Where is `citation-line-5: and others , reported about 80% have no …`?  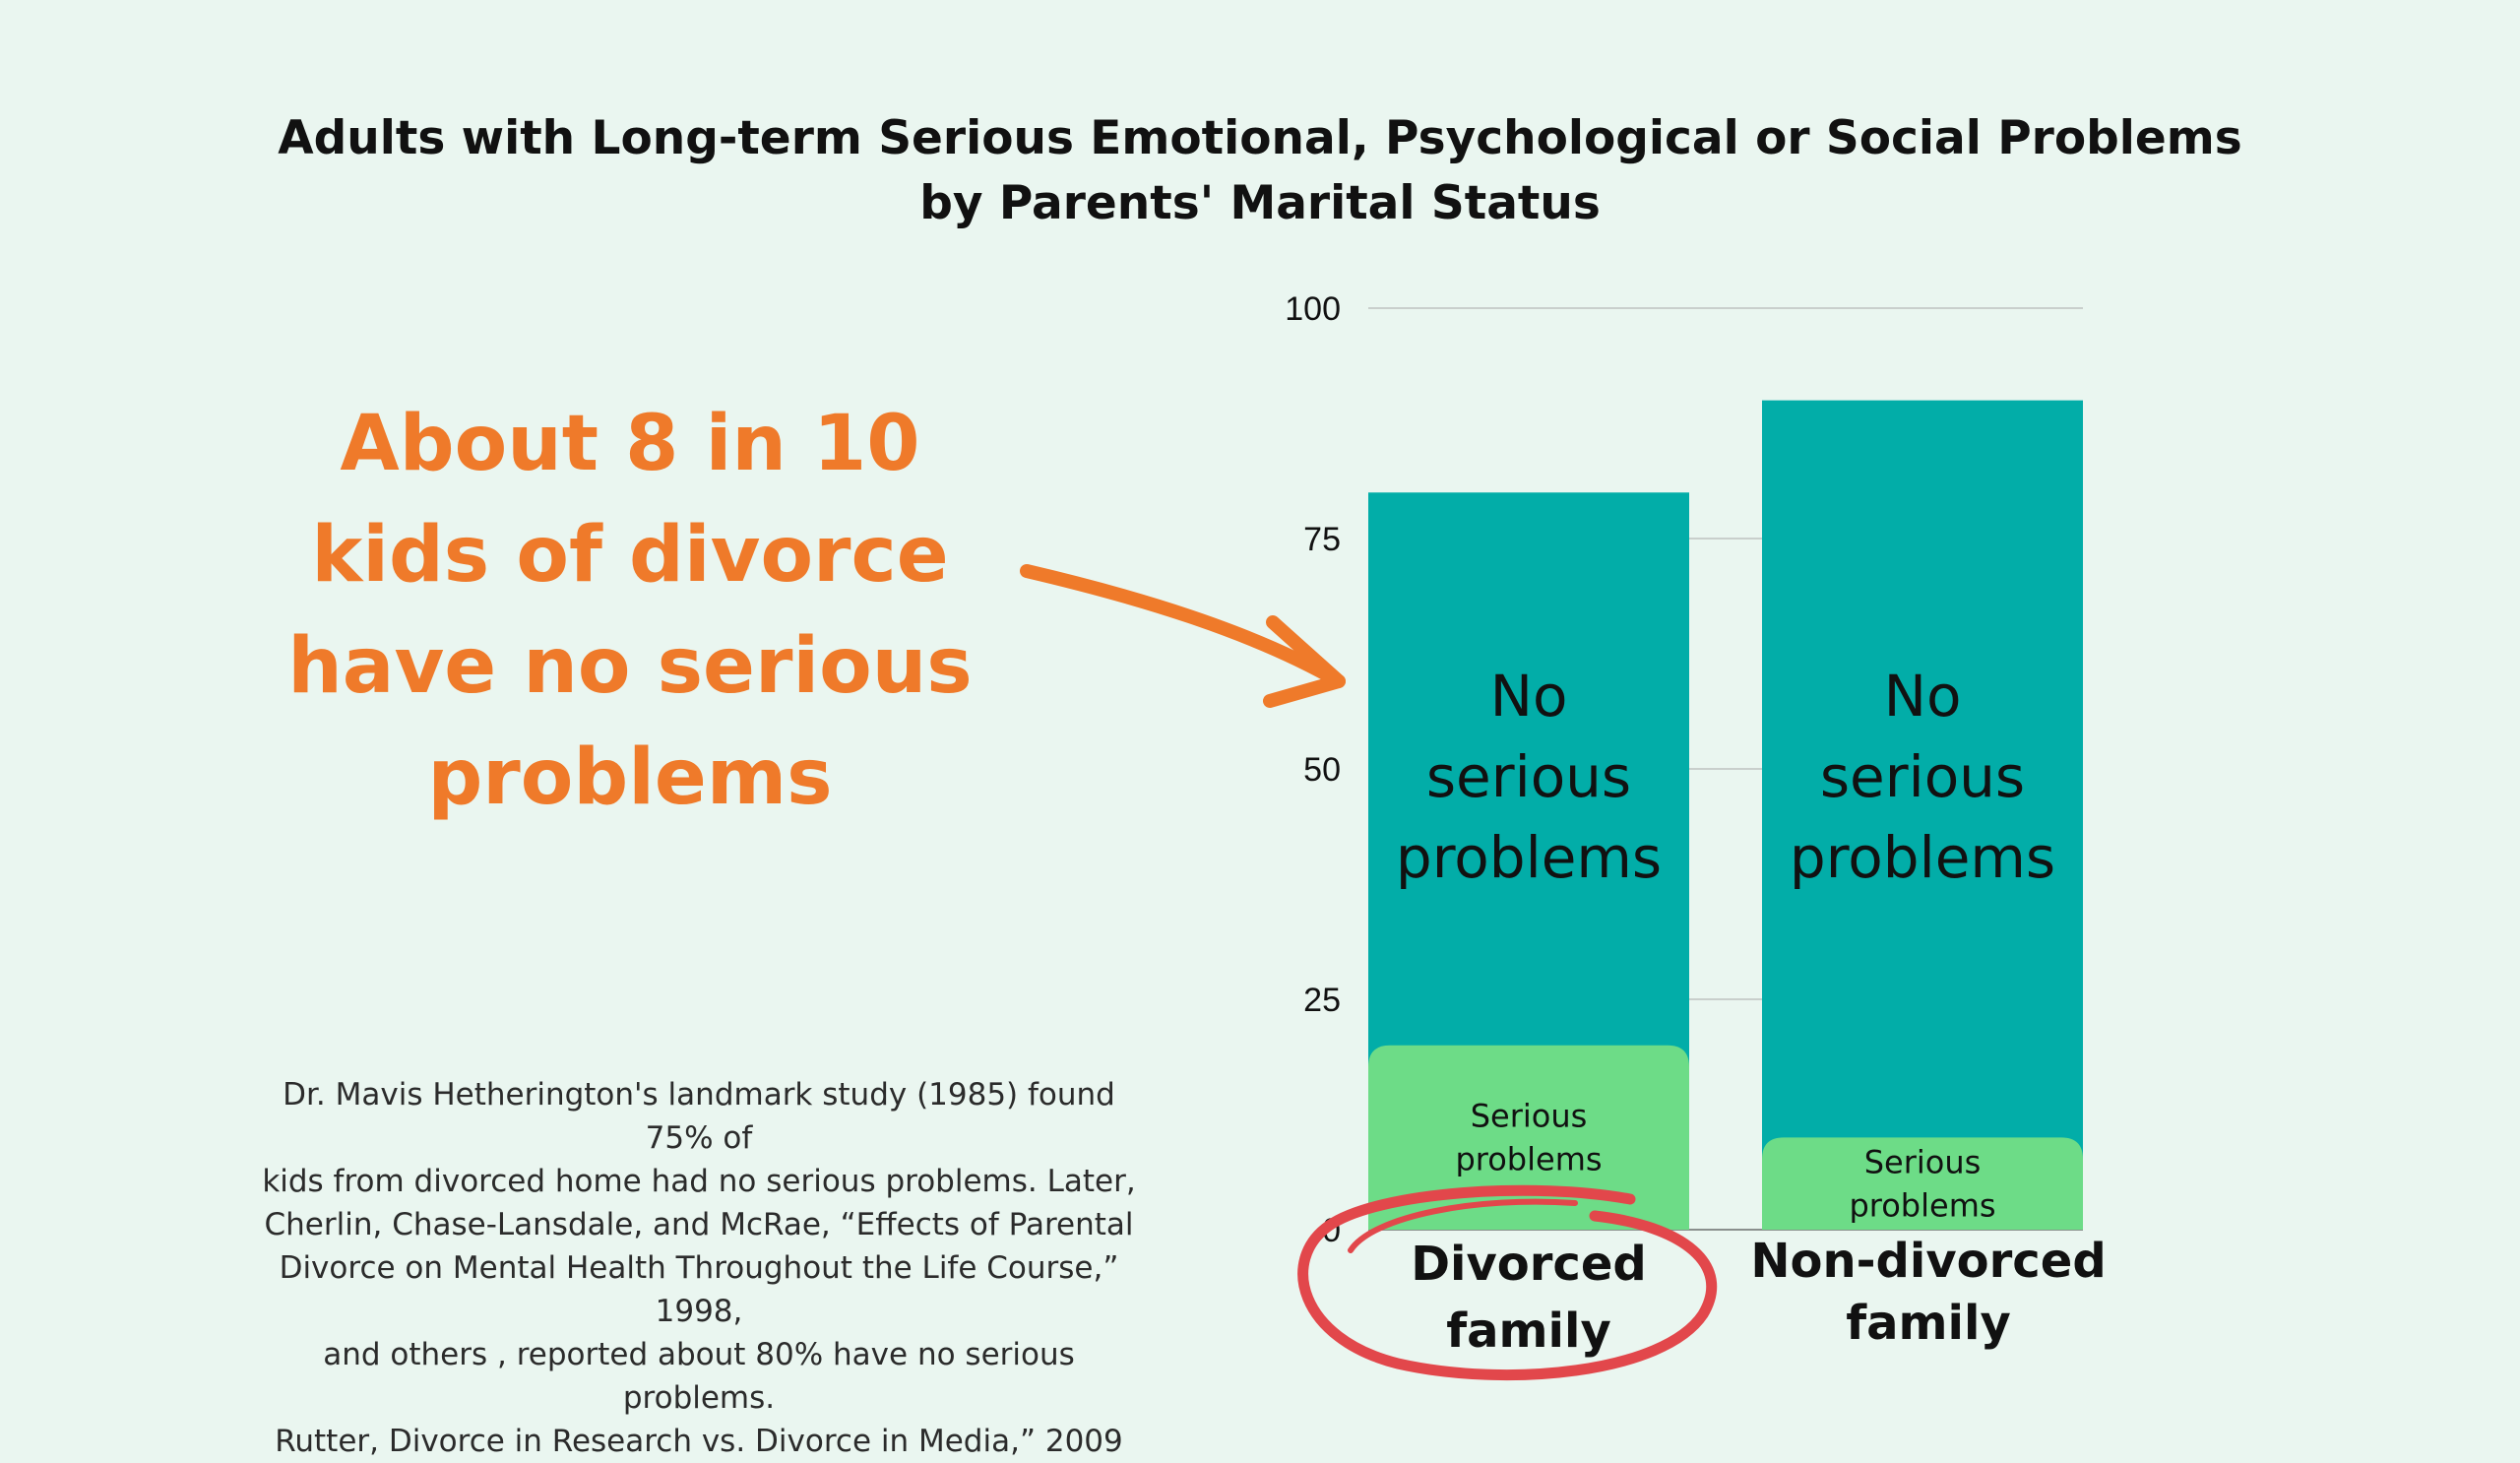 citation-line-5: and others , reported about 80% have no … is located at coordinates (699, 1376).